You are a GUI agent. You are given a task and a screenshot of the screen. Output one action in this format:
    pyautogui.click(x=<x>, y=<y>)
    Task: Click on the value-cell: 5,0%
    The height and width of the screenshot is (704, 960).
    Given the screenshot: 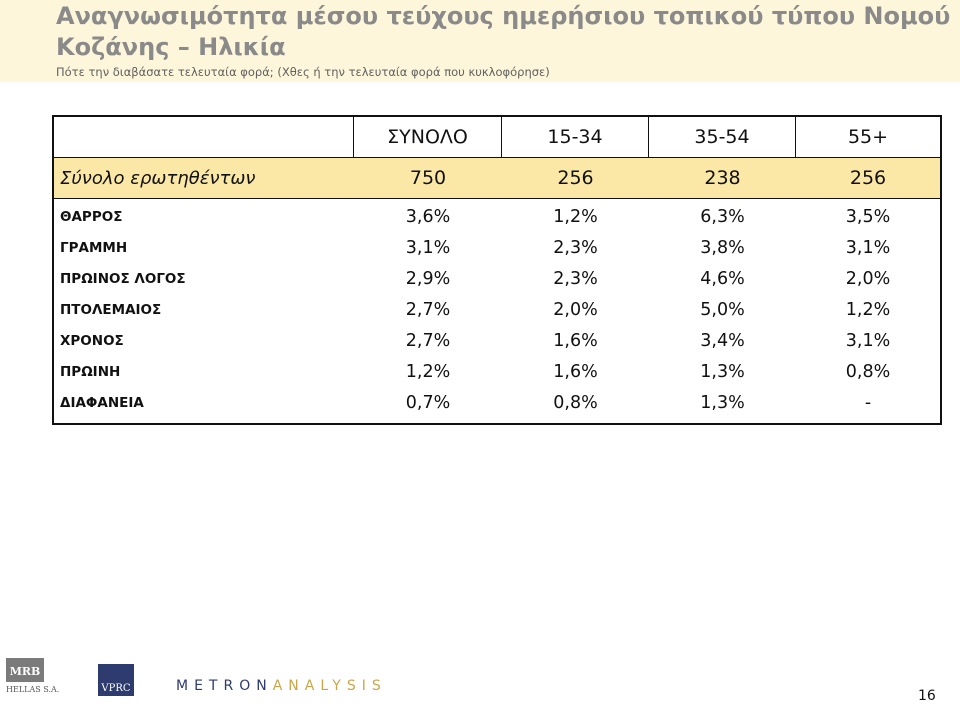 What is the action you would take?
    pyautogui.click(x=722, y=309)
    